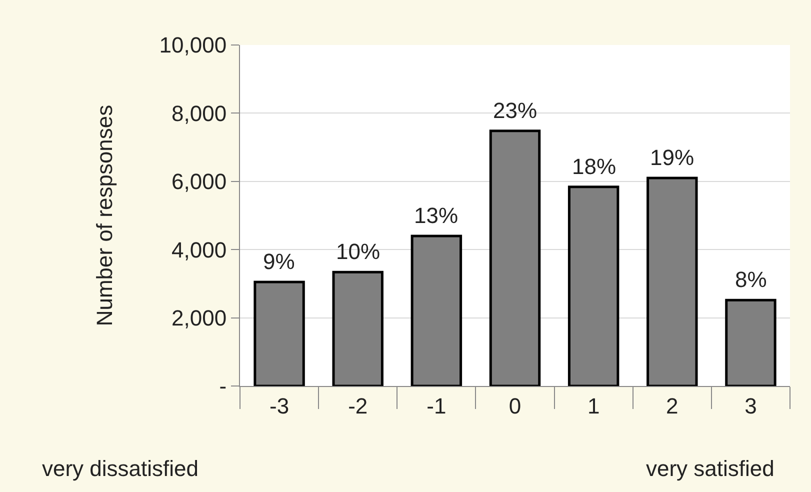  I want to click on y-tick-label: 2,000, so click(199, 318).